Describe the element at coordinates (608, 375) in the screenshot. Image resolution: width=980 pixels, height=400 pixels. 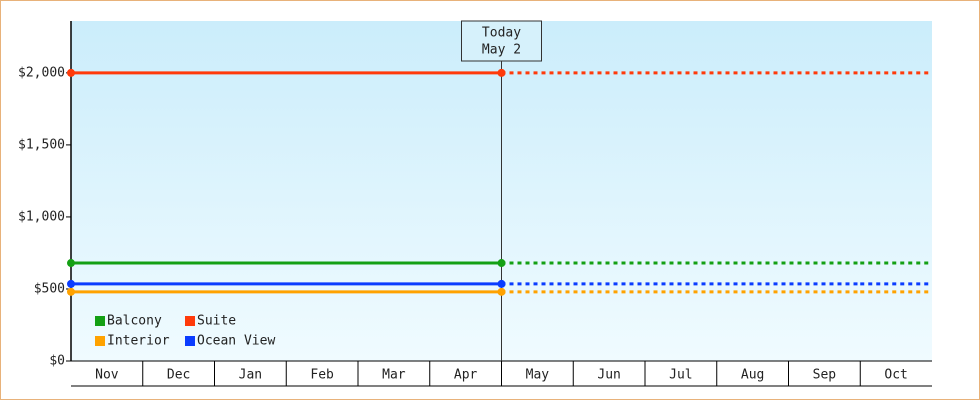
I see `x-tick-label: Jun` at that location.